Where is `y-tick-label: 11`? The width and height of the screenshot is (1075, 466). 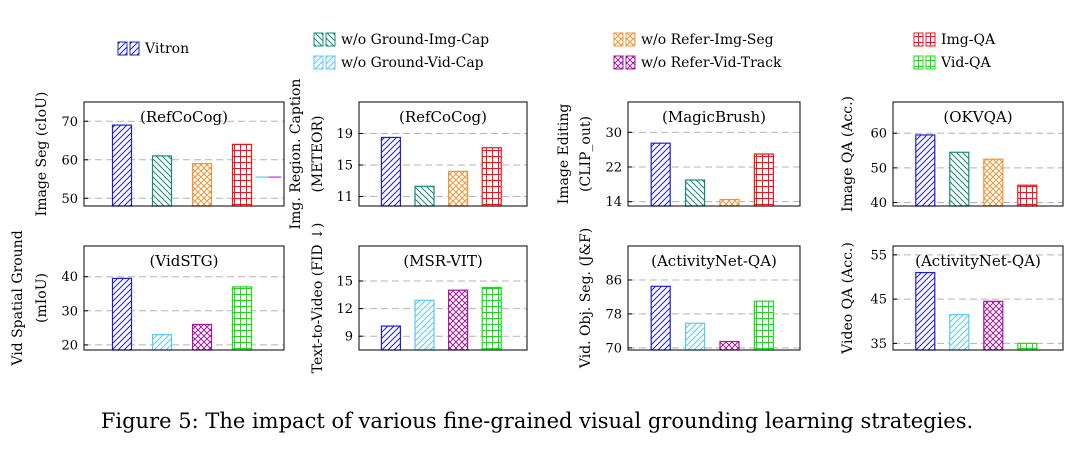
y-tick-label: 11 is located at coordinates (344, 197).